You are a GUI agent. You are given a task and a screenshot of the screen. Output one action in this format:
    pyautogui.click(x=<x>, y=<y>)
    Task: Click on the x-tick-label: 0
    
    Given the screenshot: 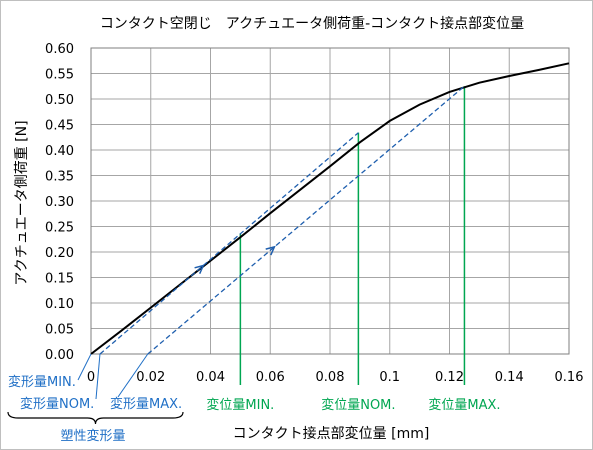 What is the action you would take?
    pyautogui.click(x=91, y=377)
    